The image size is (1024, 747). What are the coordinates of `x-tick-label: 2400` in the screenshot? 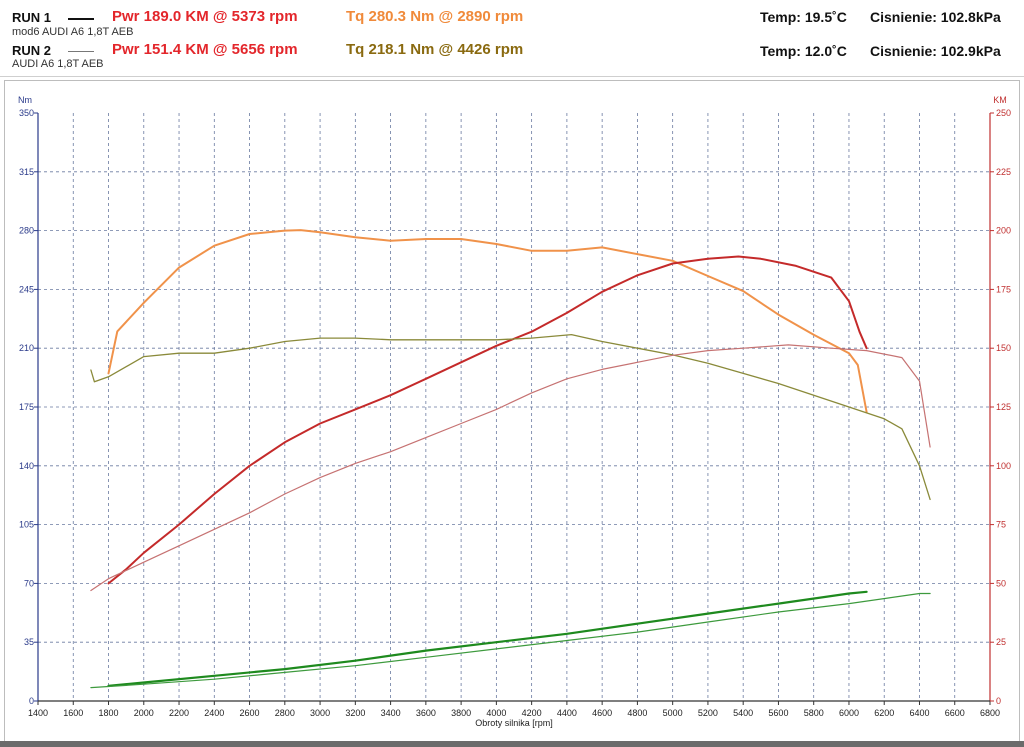 It's located at (214, 713).